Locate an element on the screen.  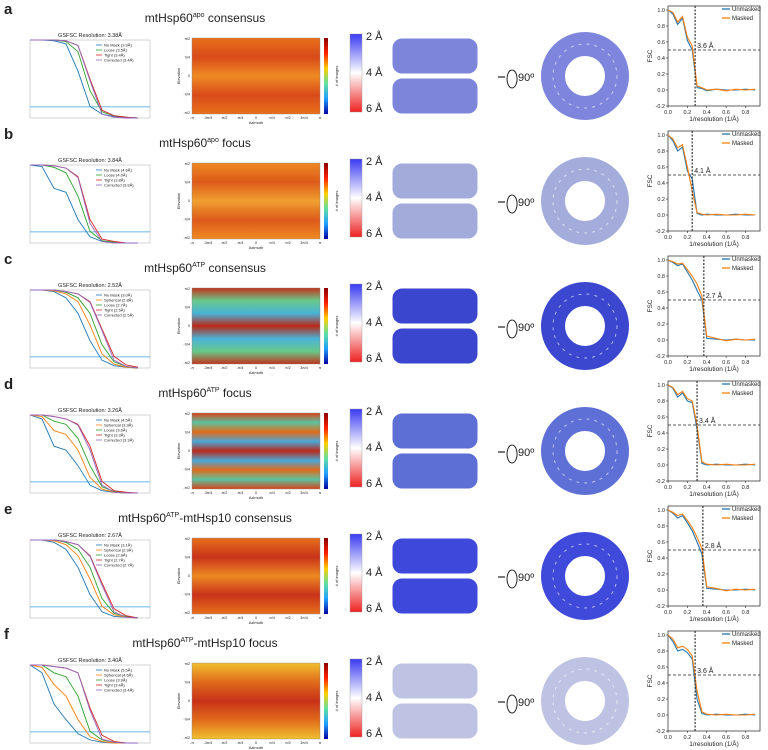
x-tick-label: 0.6 is located at coordinates (726, 113).